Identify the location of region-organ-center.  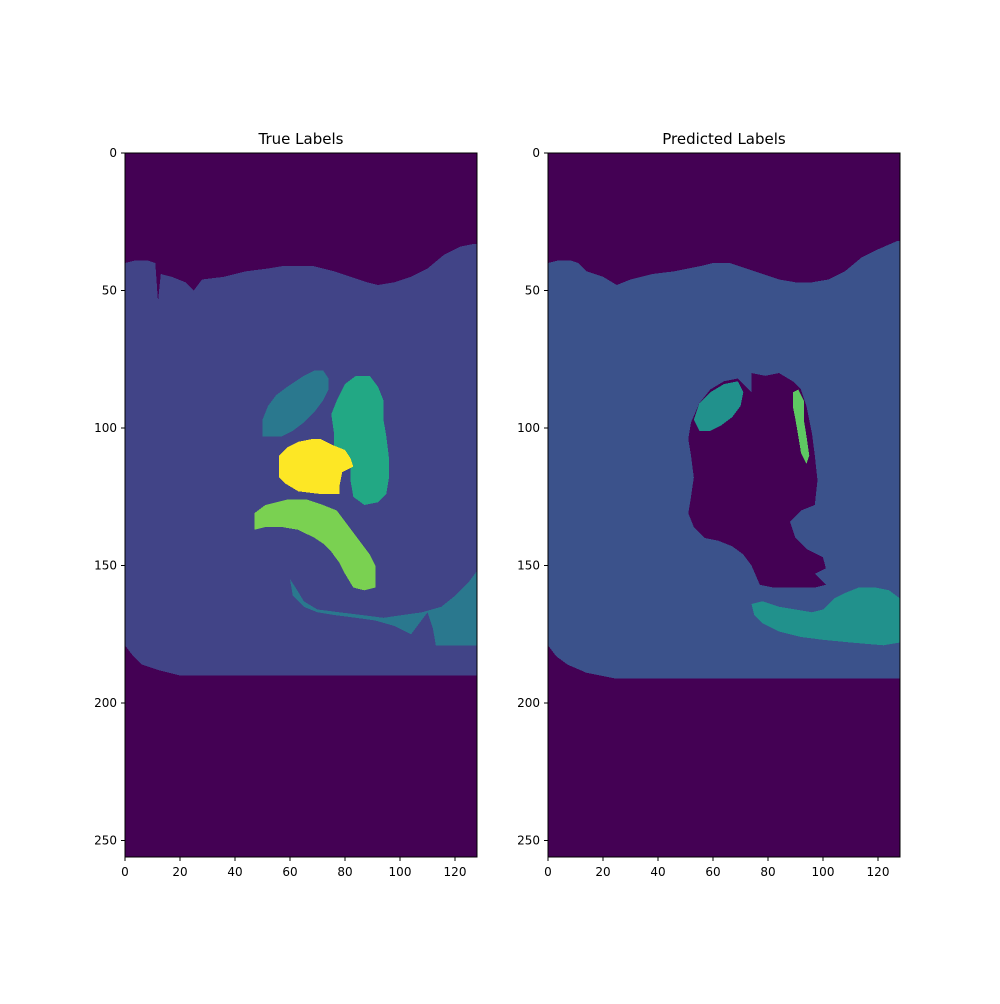
(316, 466).